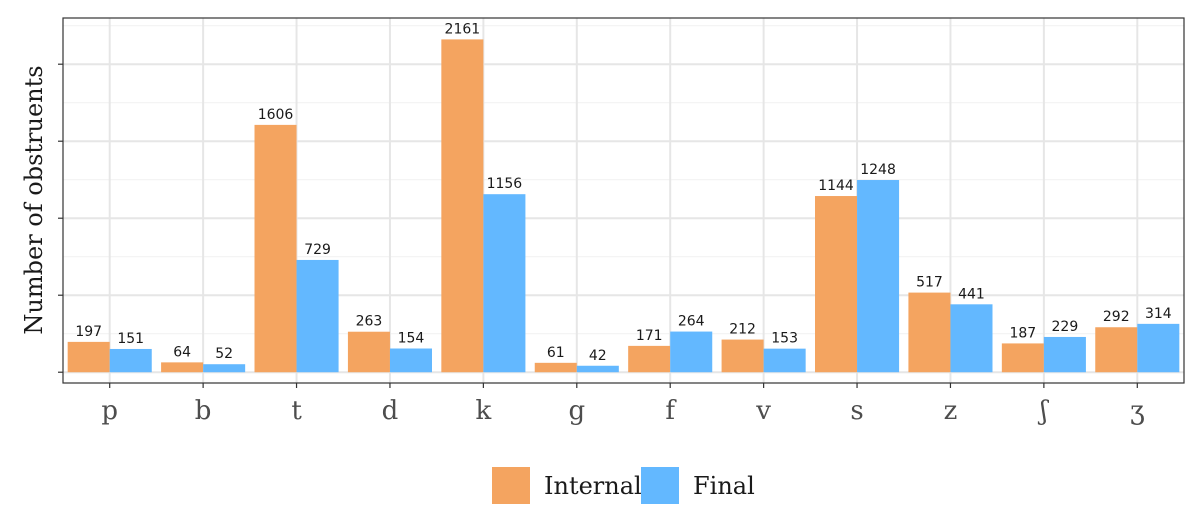 The width and height of the screenshot is (1200, 524). I want to click on x-tick-label: g, so click(576, 411).